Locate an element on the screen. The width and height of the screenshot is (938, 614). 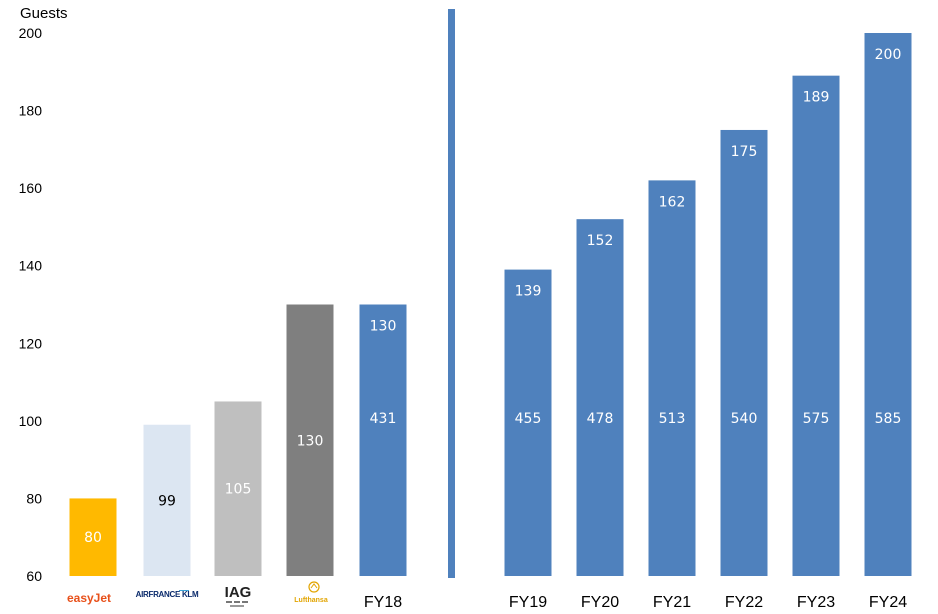
bar-value-label: 175 is located at coordinates (744, 152).